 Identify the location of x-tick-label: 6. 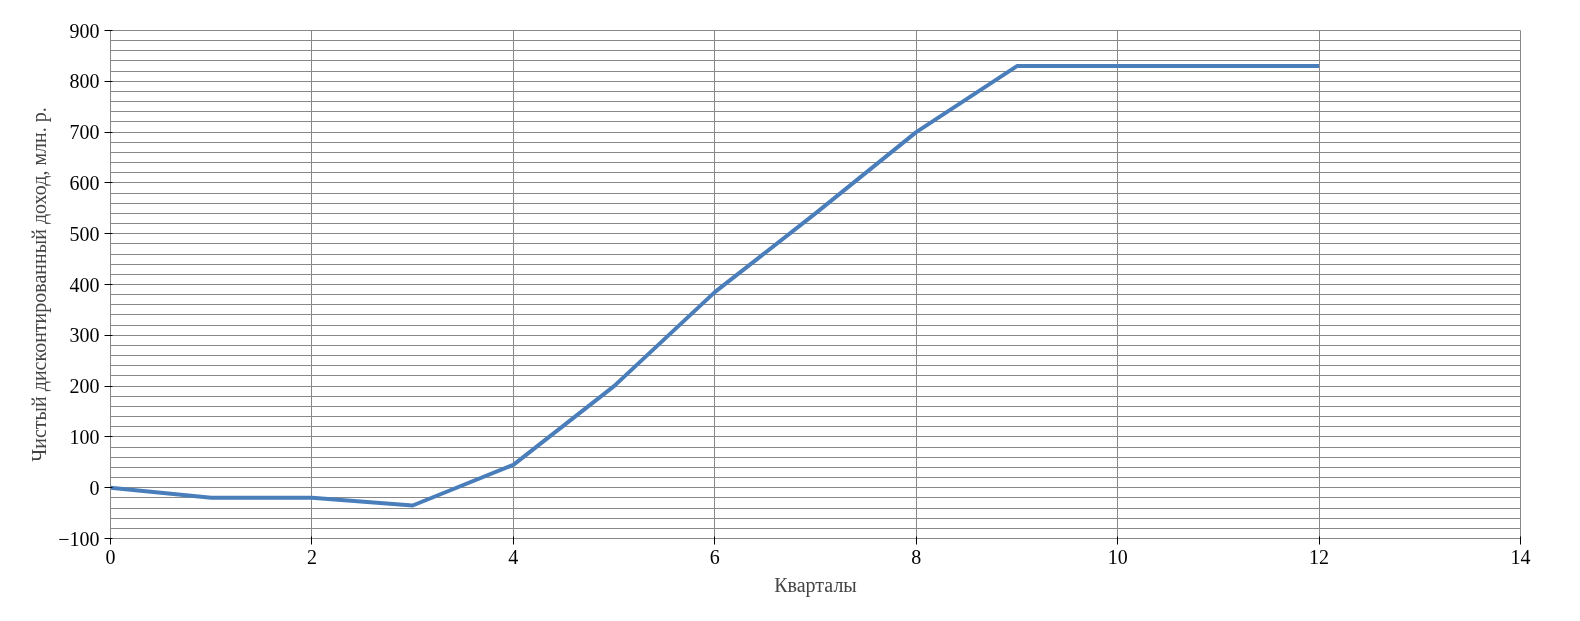
(714, 556).